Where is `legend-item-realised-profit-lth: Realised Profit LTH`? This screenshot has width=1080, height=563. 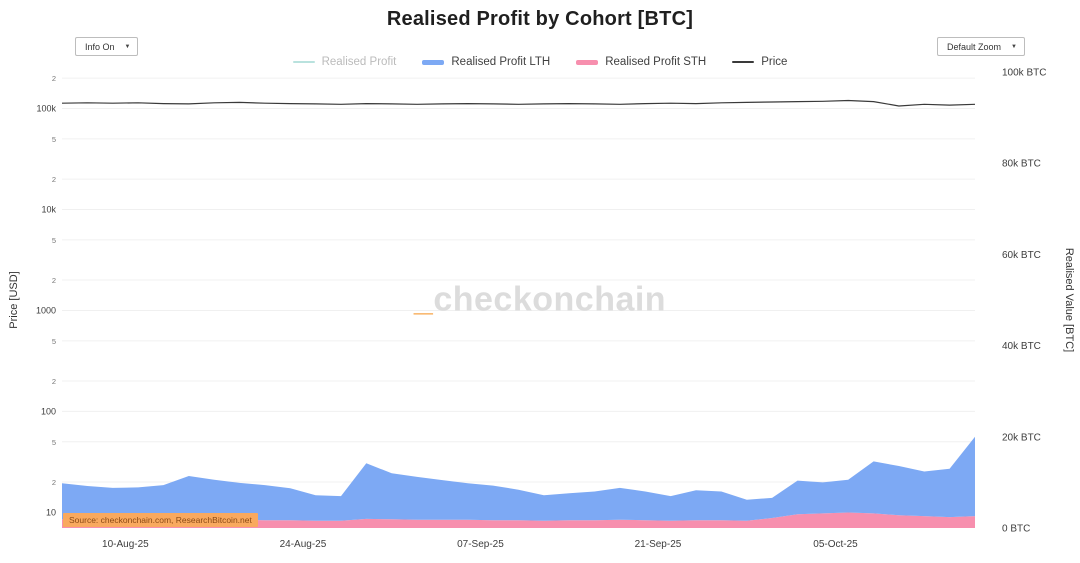
legend-item-realised-profit-lth: Realised Profit LTH is located at coordinates (486, 62).